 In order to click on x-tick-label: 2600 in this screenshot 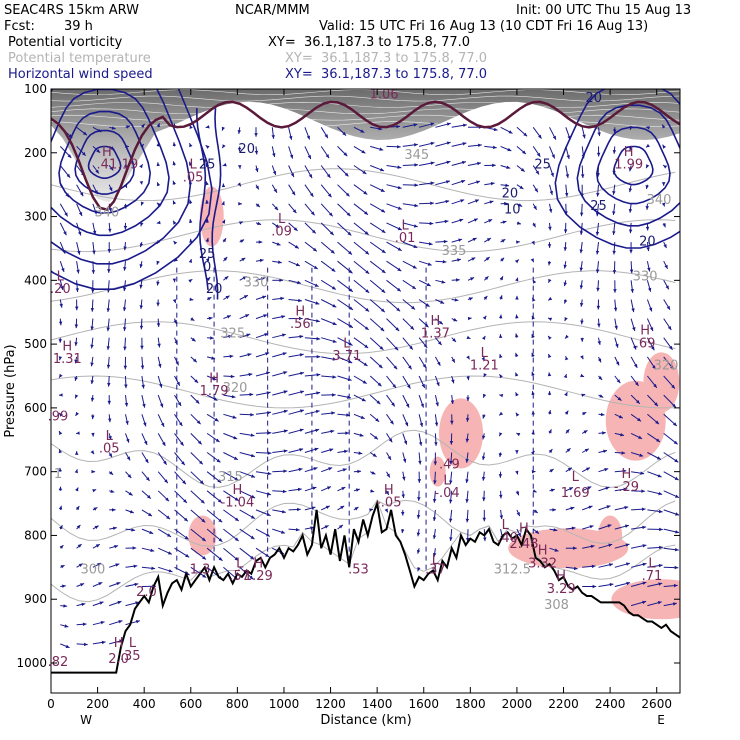, I will do `click(656, 704)`.